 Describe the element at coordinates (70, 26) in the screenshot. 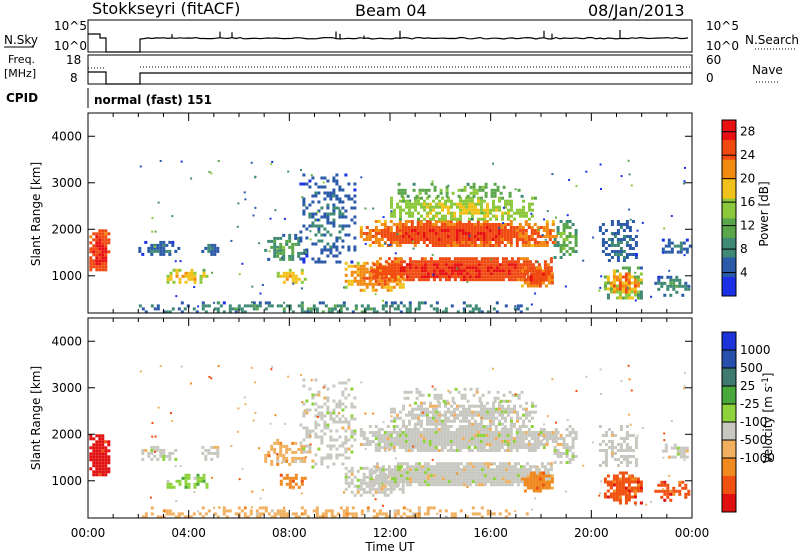

I see `noise-tick-high-left: 10^5` at that location.